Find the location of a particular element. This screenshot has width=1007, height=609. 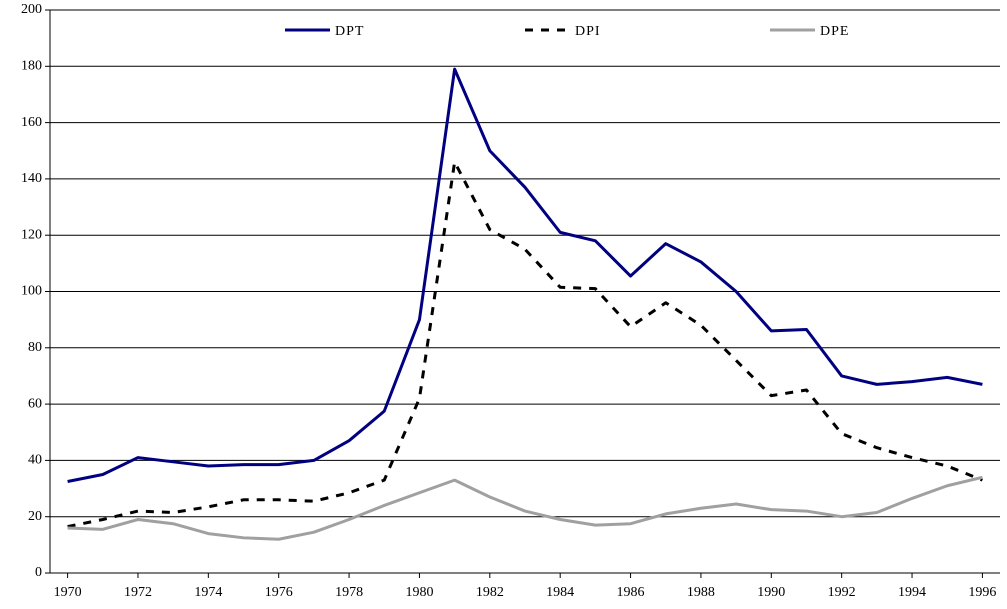

x-tick-label: 1984 is located at coordinates (560, 592).